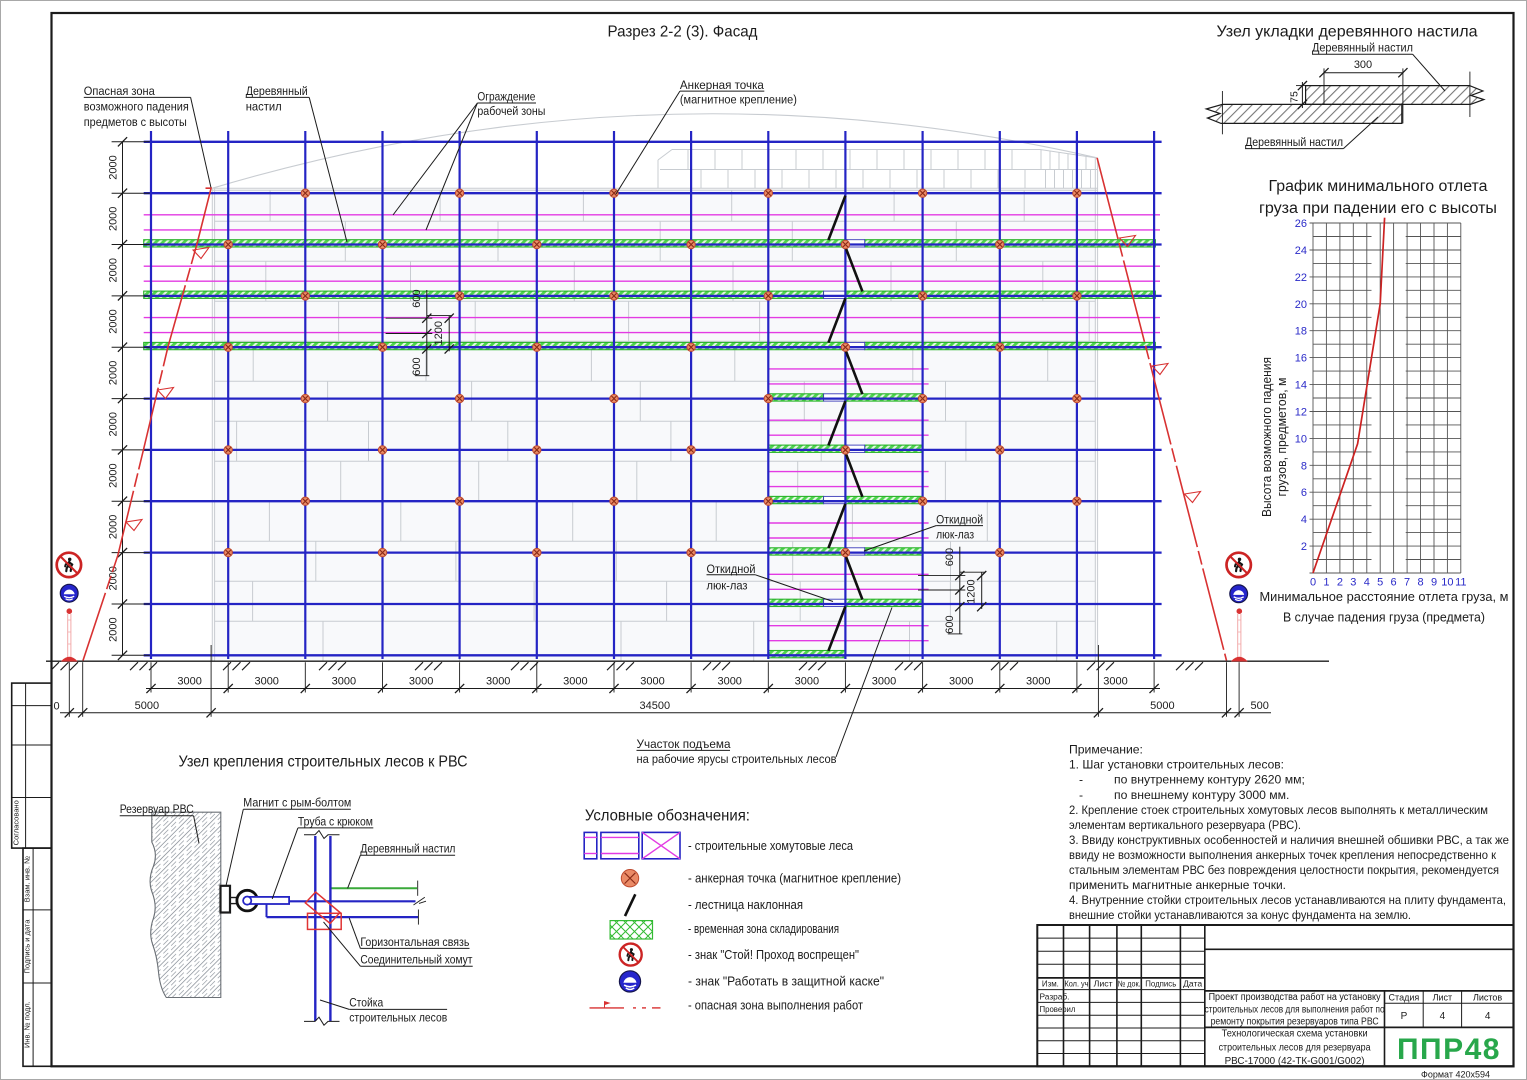 The image size is (1527, 1080). I want to click on svg-text: Дата, so click(1192, 983).